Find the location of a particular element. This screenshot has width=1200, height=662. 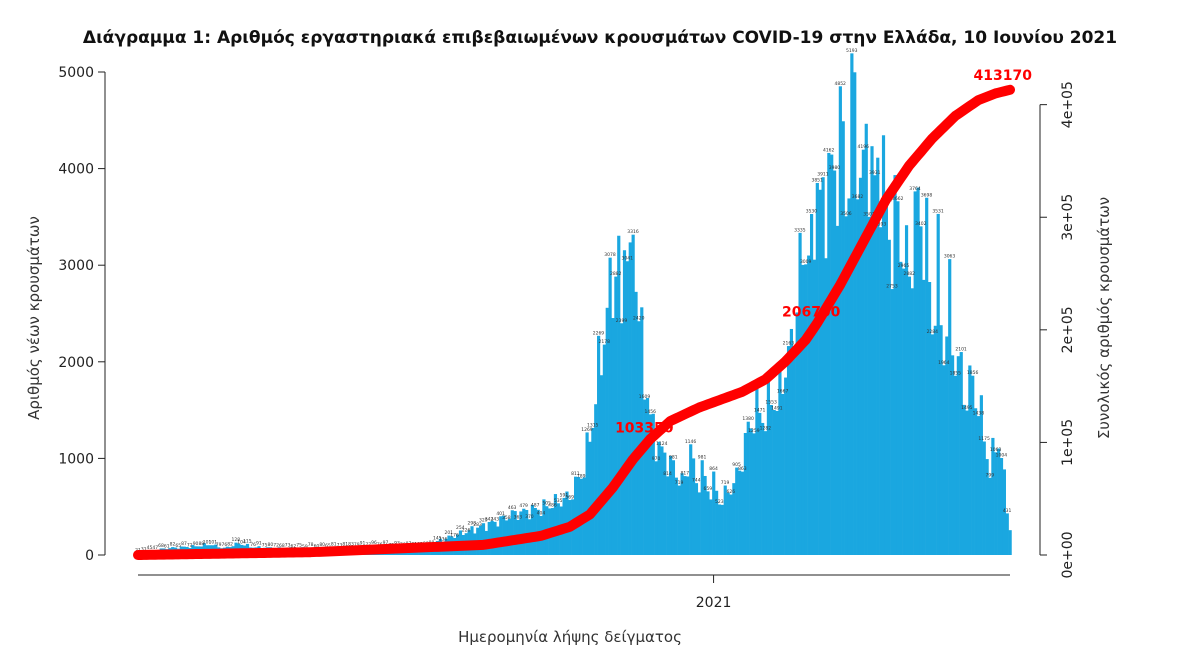

left-axis: 0 1000 2000 3000 4000 5000 is located at coordinates (82, 314).